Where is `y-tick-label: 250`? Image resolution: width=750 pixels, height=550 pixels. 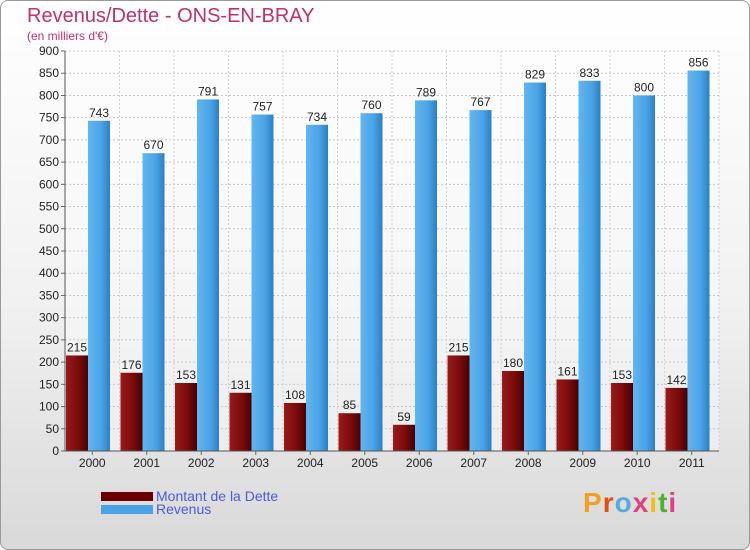
y-tick-label: 250 is located at coordinates (49, 340).